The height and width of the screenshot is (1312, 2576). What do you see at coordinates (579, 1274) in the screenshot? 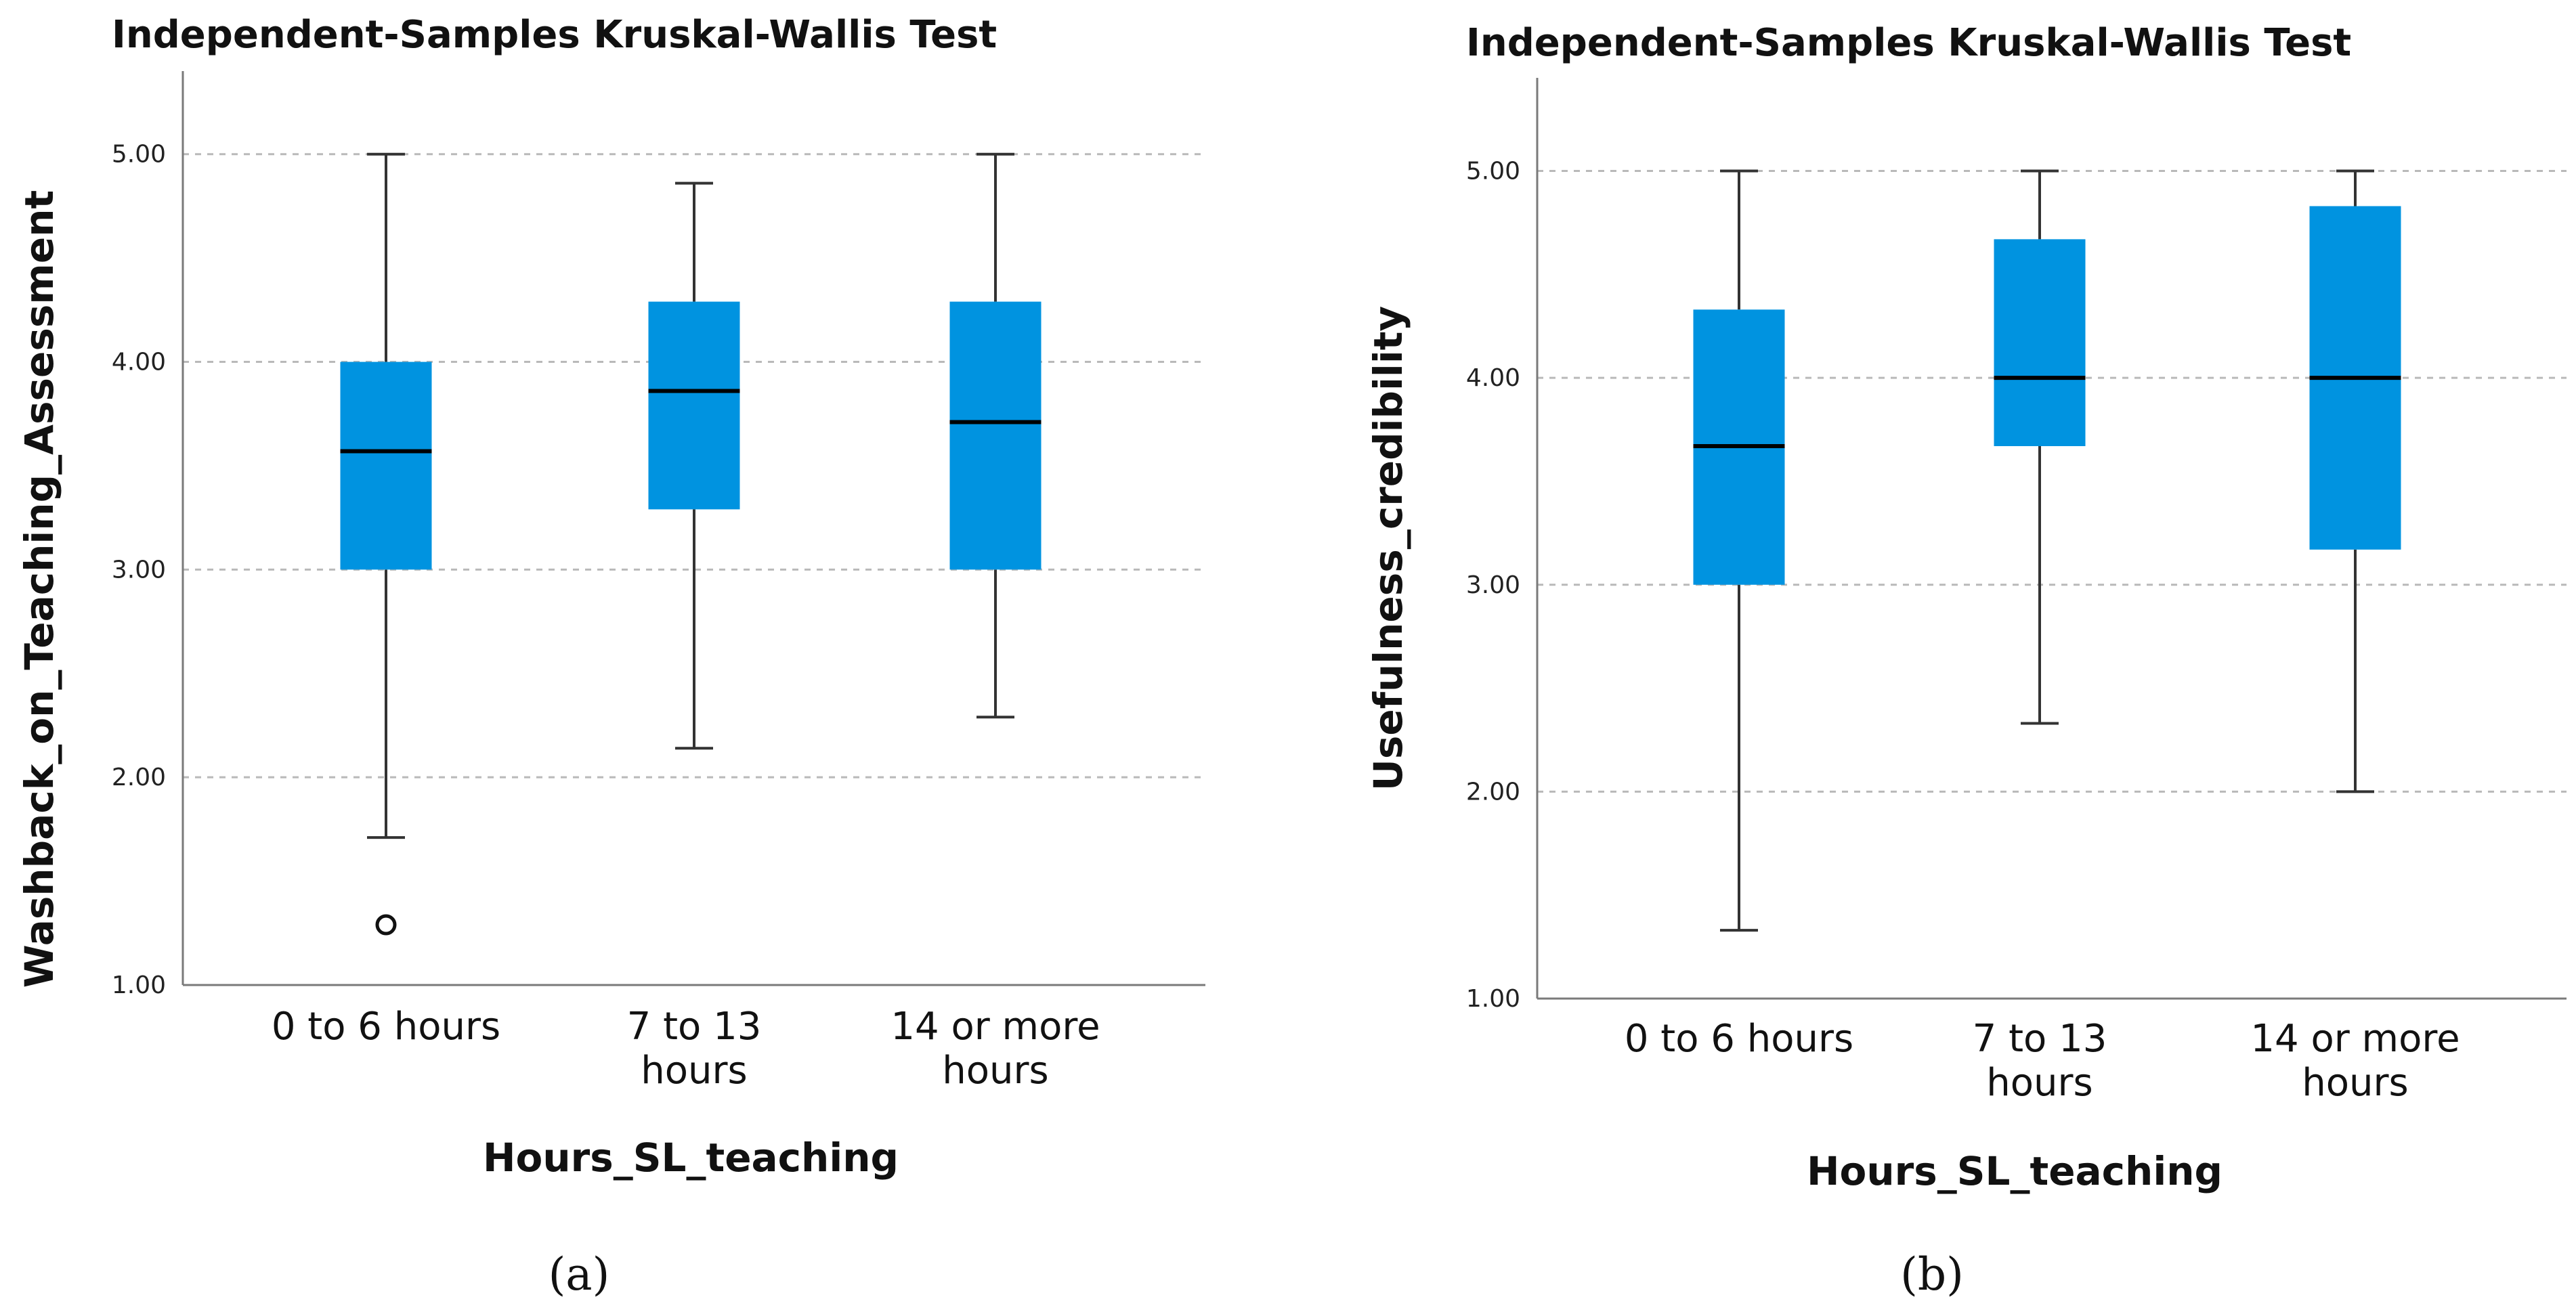
I see `panel-label: (a)` at bounding box center [579, 1274].